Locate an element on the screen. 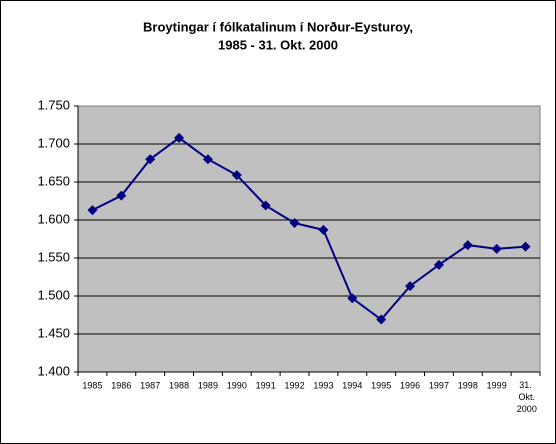 Image resolution: width=556 pixels, height=444 pixels. x-tick-label: 1996 is located at coordinates (410, 385).